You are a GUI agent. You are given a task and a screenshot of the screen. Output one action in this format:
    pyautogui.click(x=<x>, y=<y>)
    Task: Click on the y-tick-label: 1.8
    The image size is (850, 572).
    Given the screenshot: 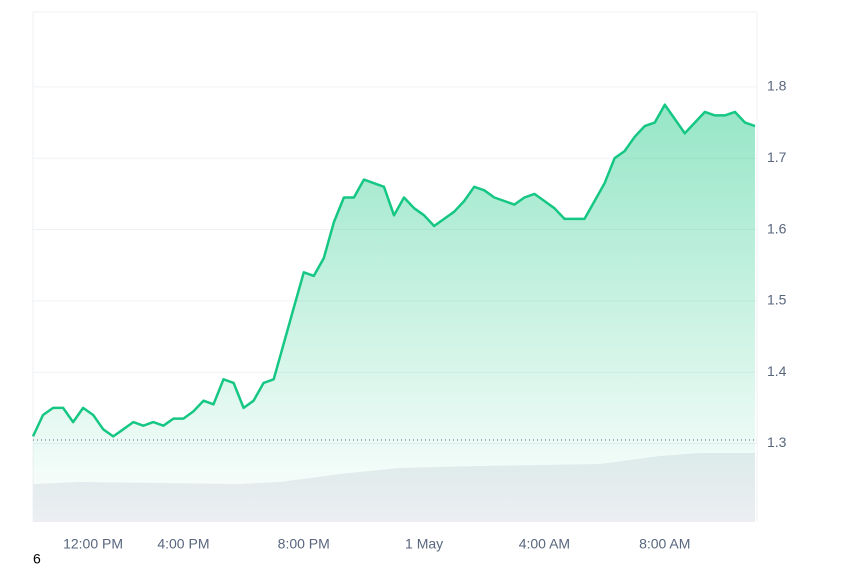 What is the action you would take?
    pyautogui.click(x=777, y=86)
    